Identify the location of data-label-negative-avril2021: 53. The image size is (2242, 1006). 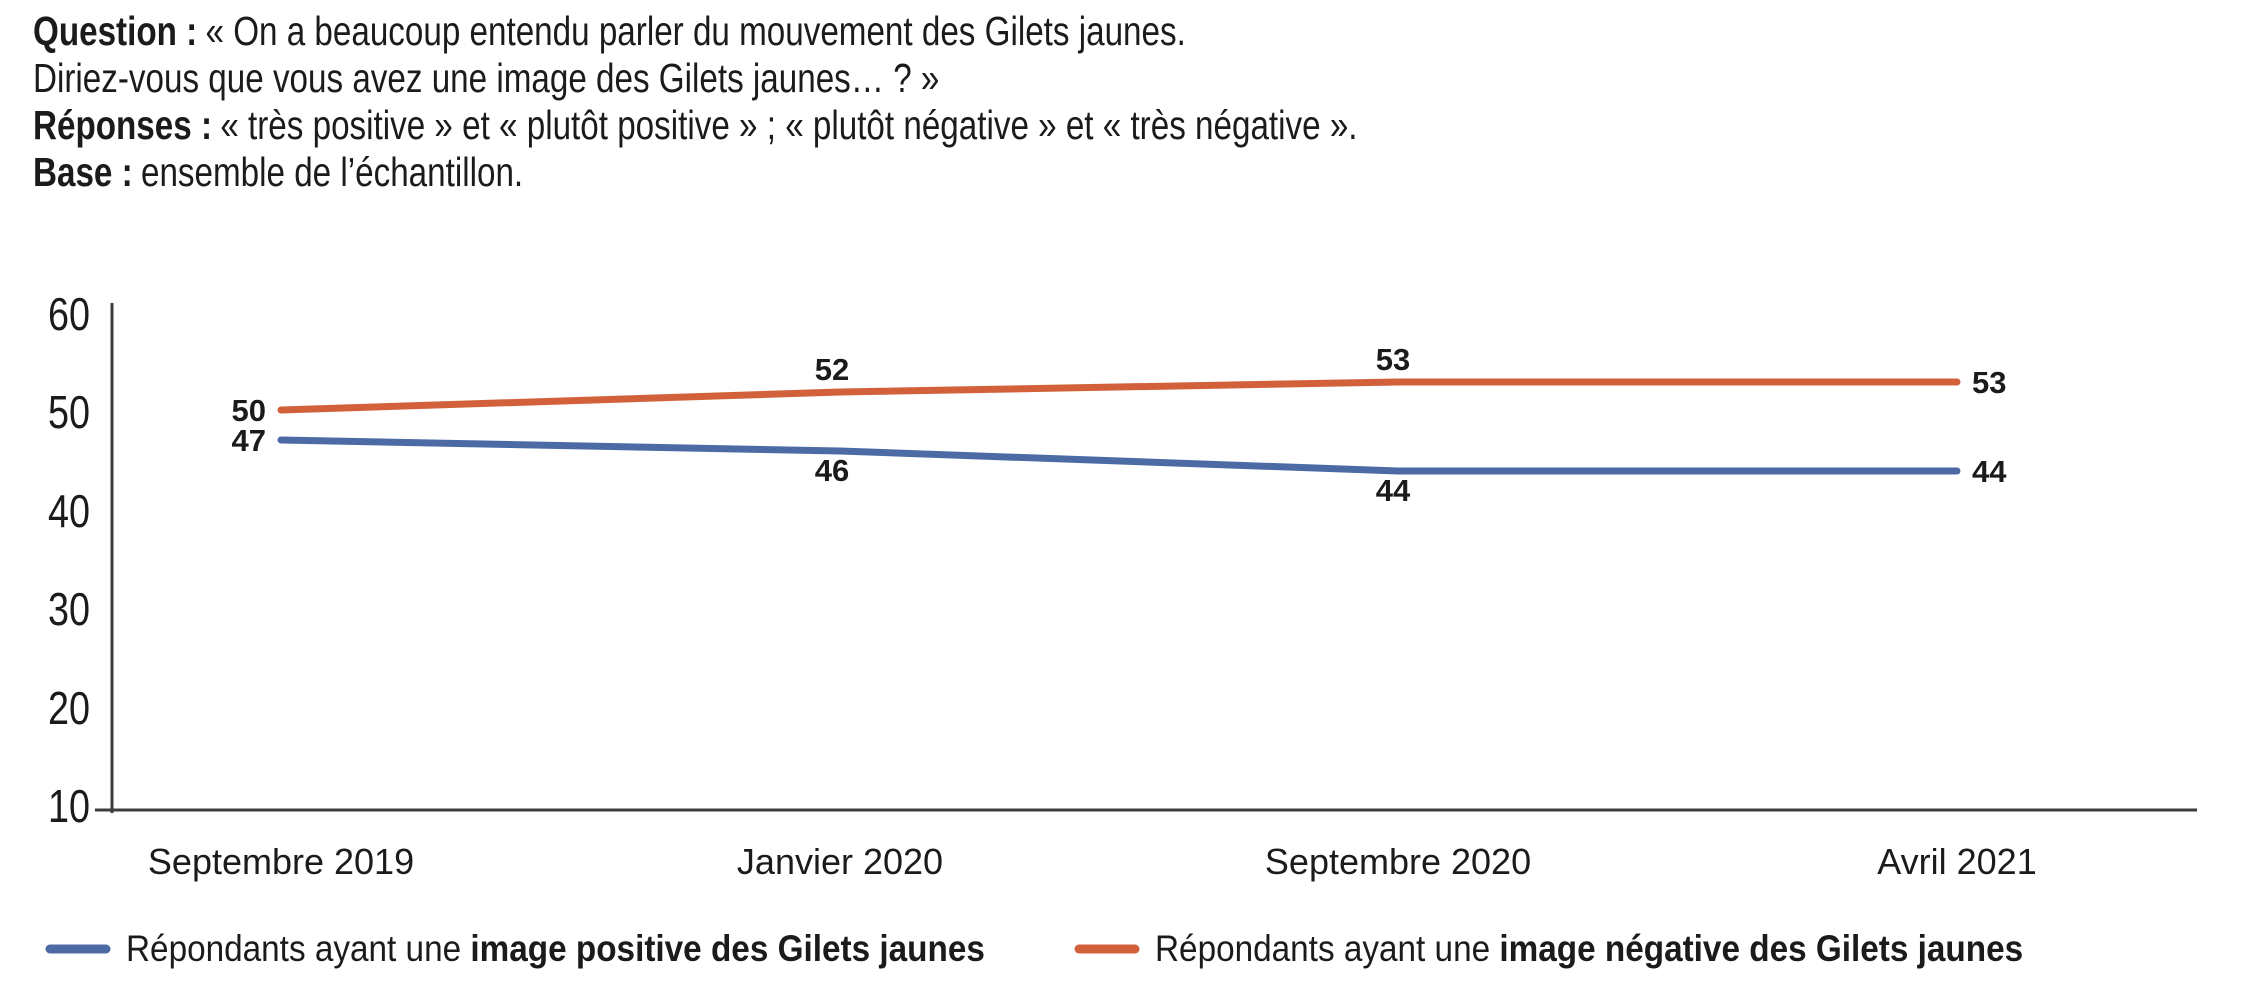
(1989, 382).